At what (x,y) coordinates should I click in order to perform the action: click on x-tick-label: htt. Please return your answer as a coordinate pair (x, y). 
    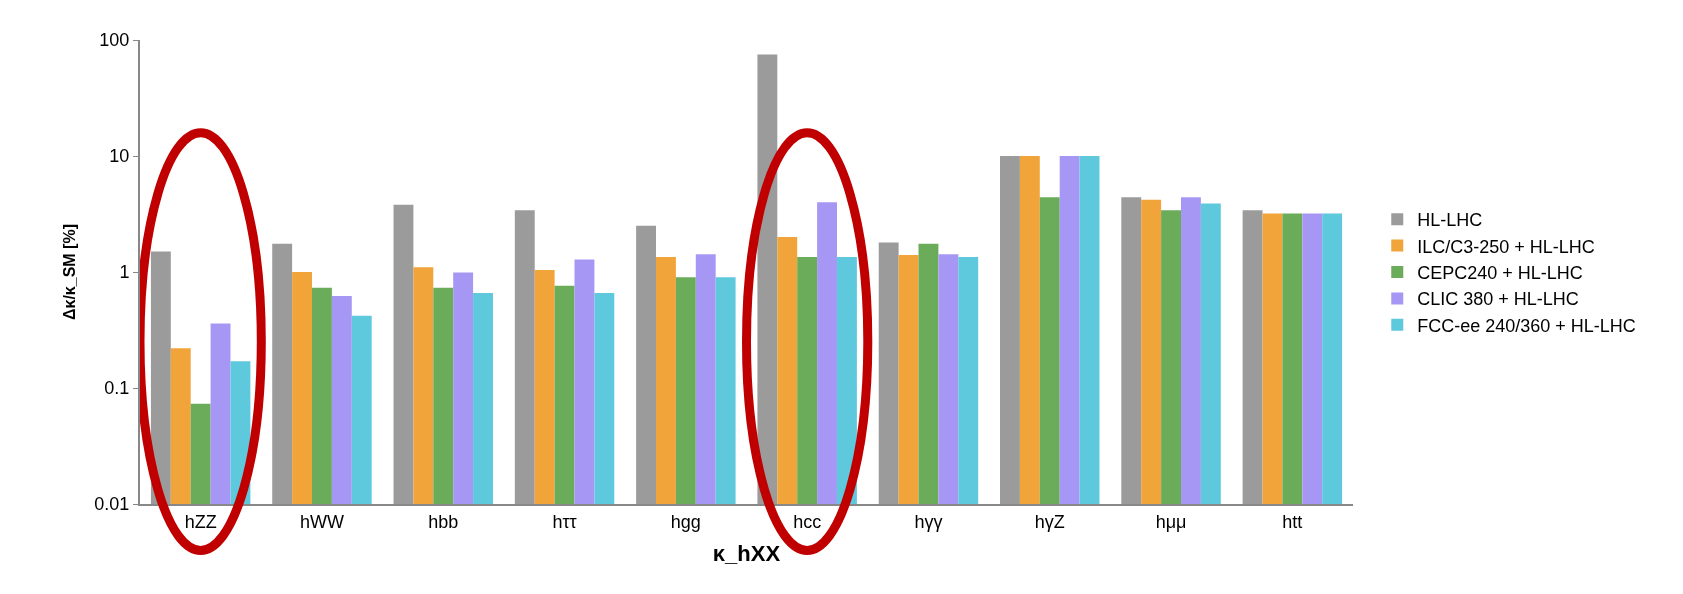
    Looking at the image, I should click on (1292, 521).